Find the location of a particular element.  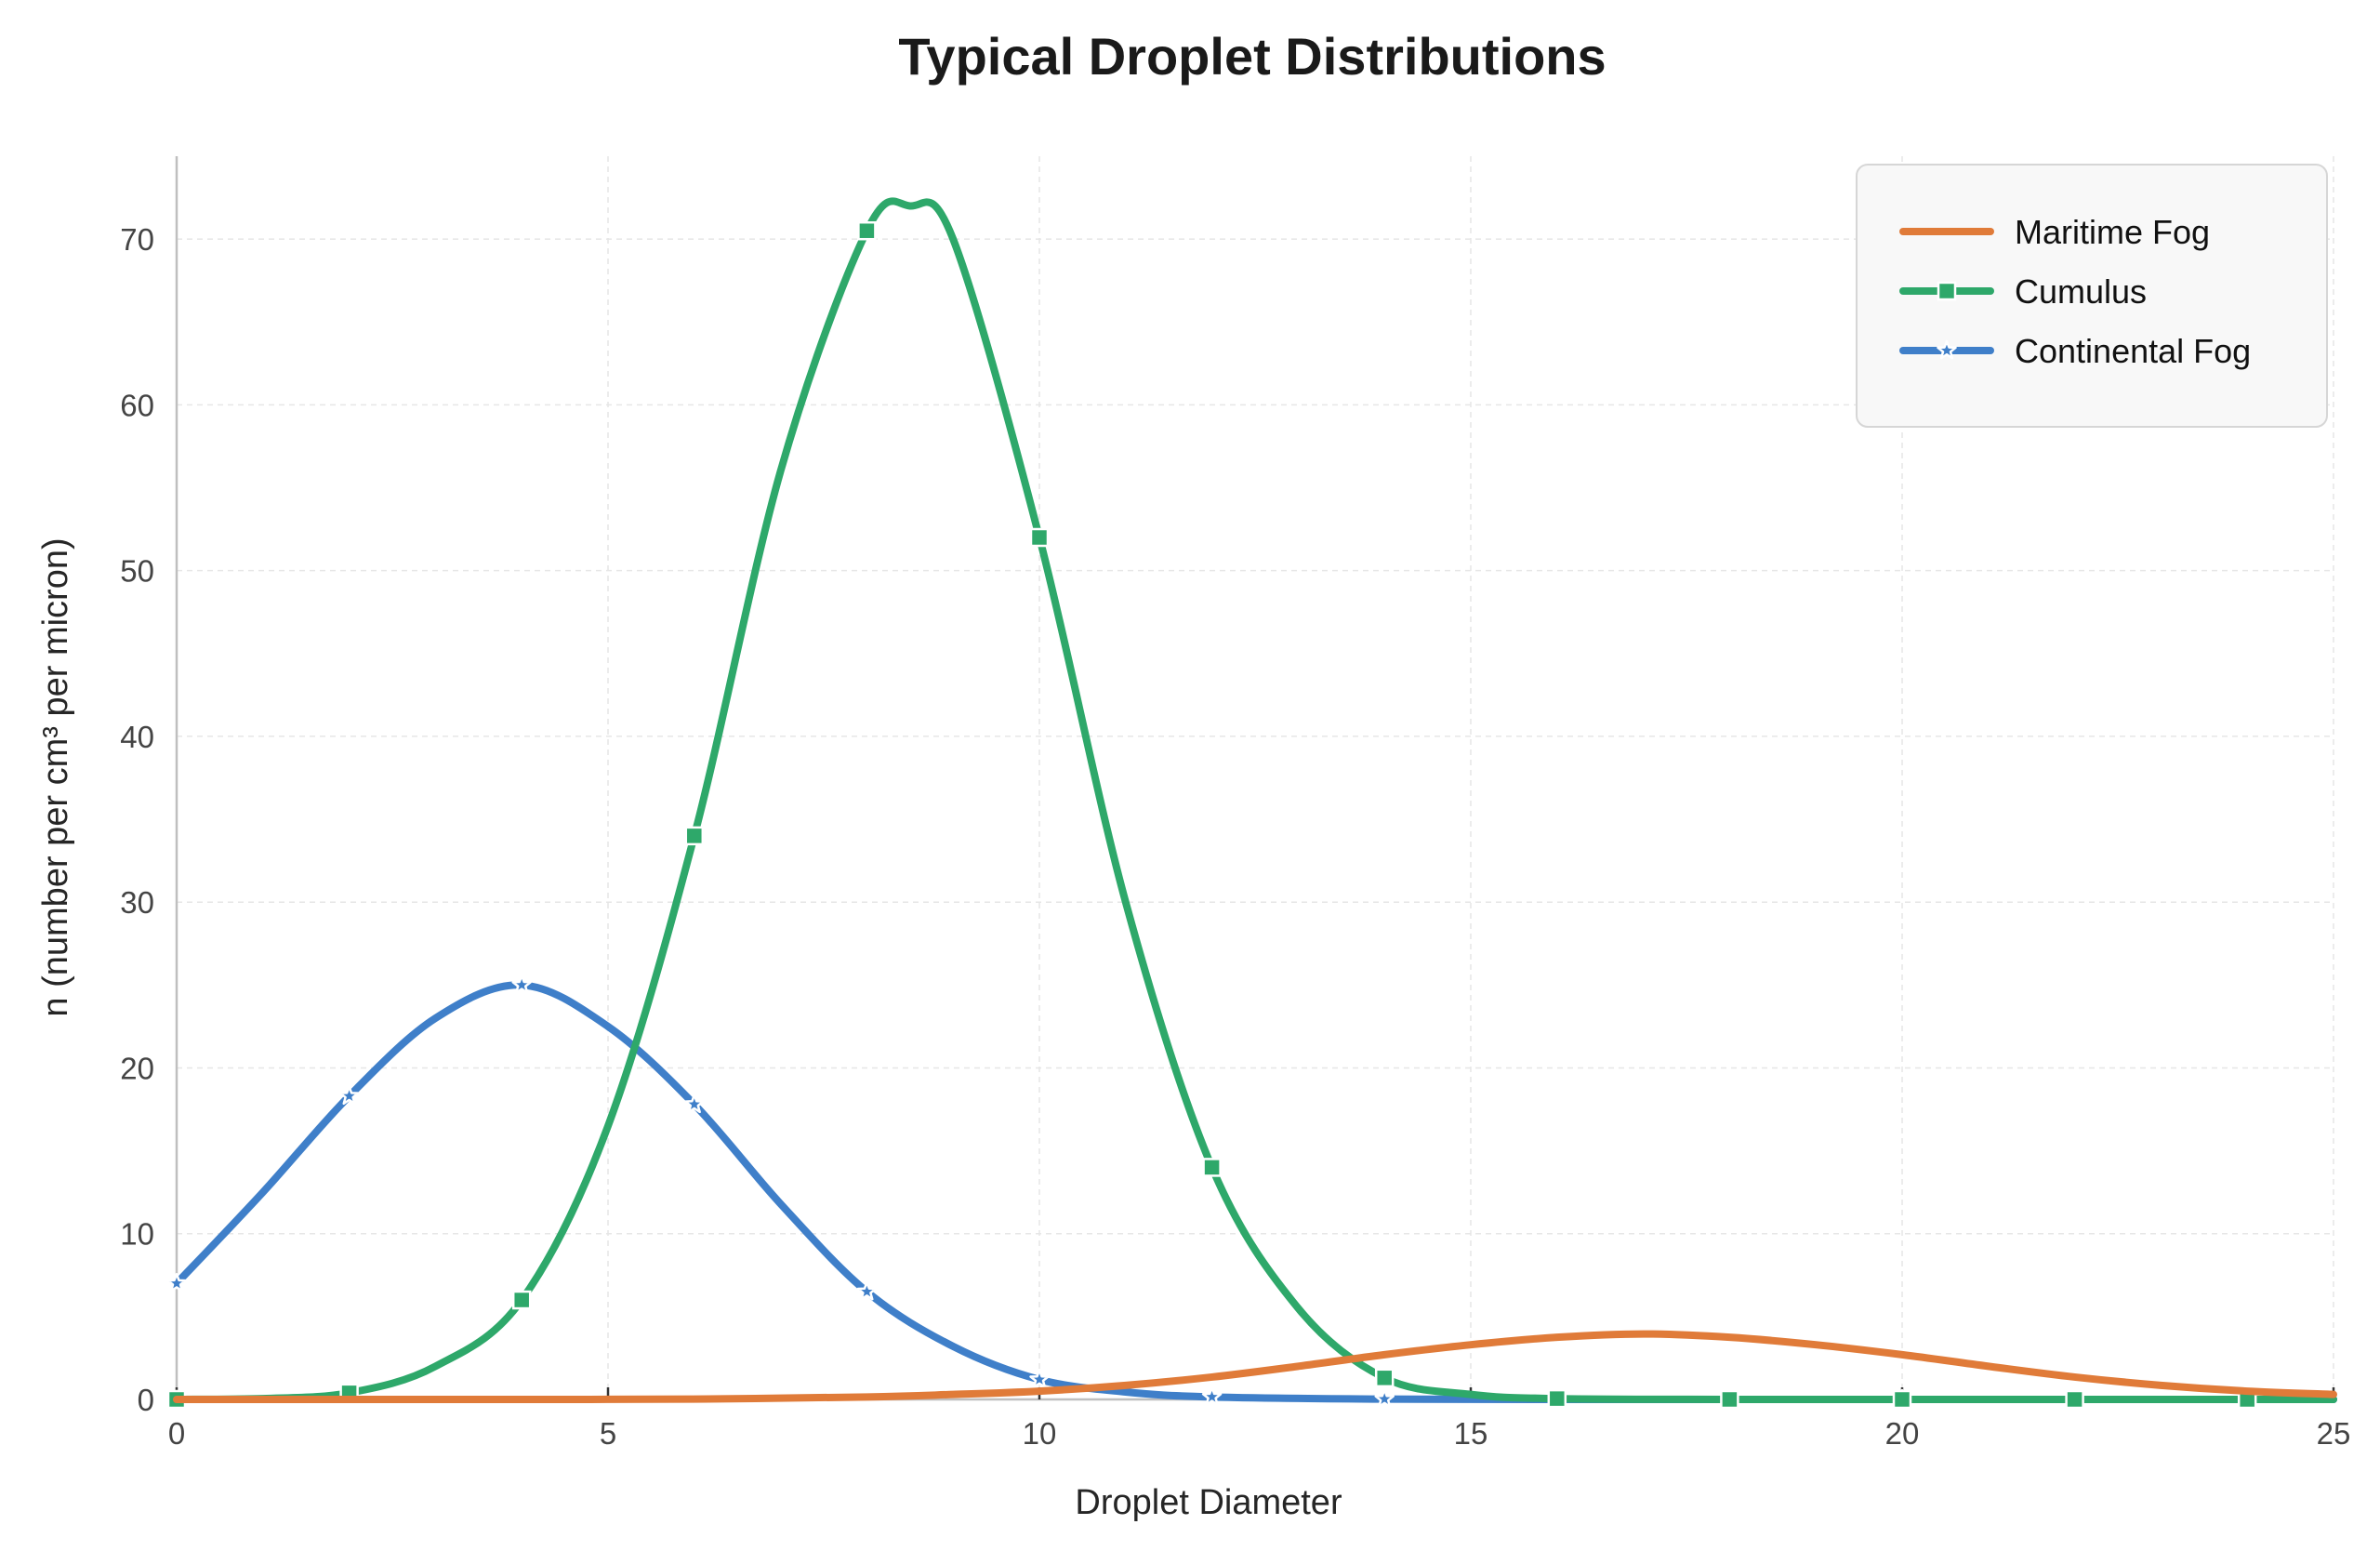

legend-items: Maritime Fog Cumulus Continental Fog is located at coordinates (2075, 291).